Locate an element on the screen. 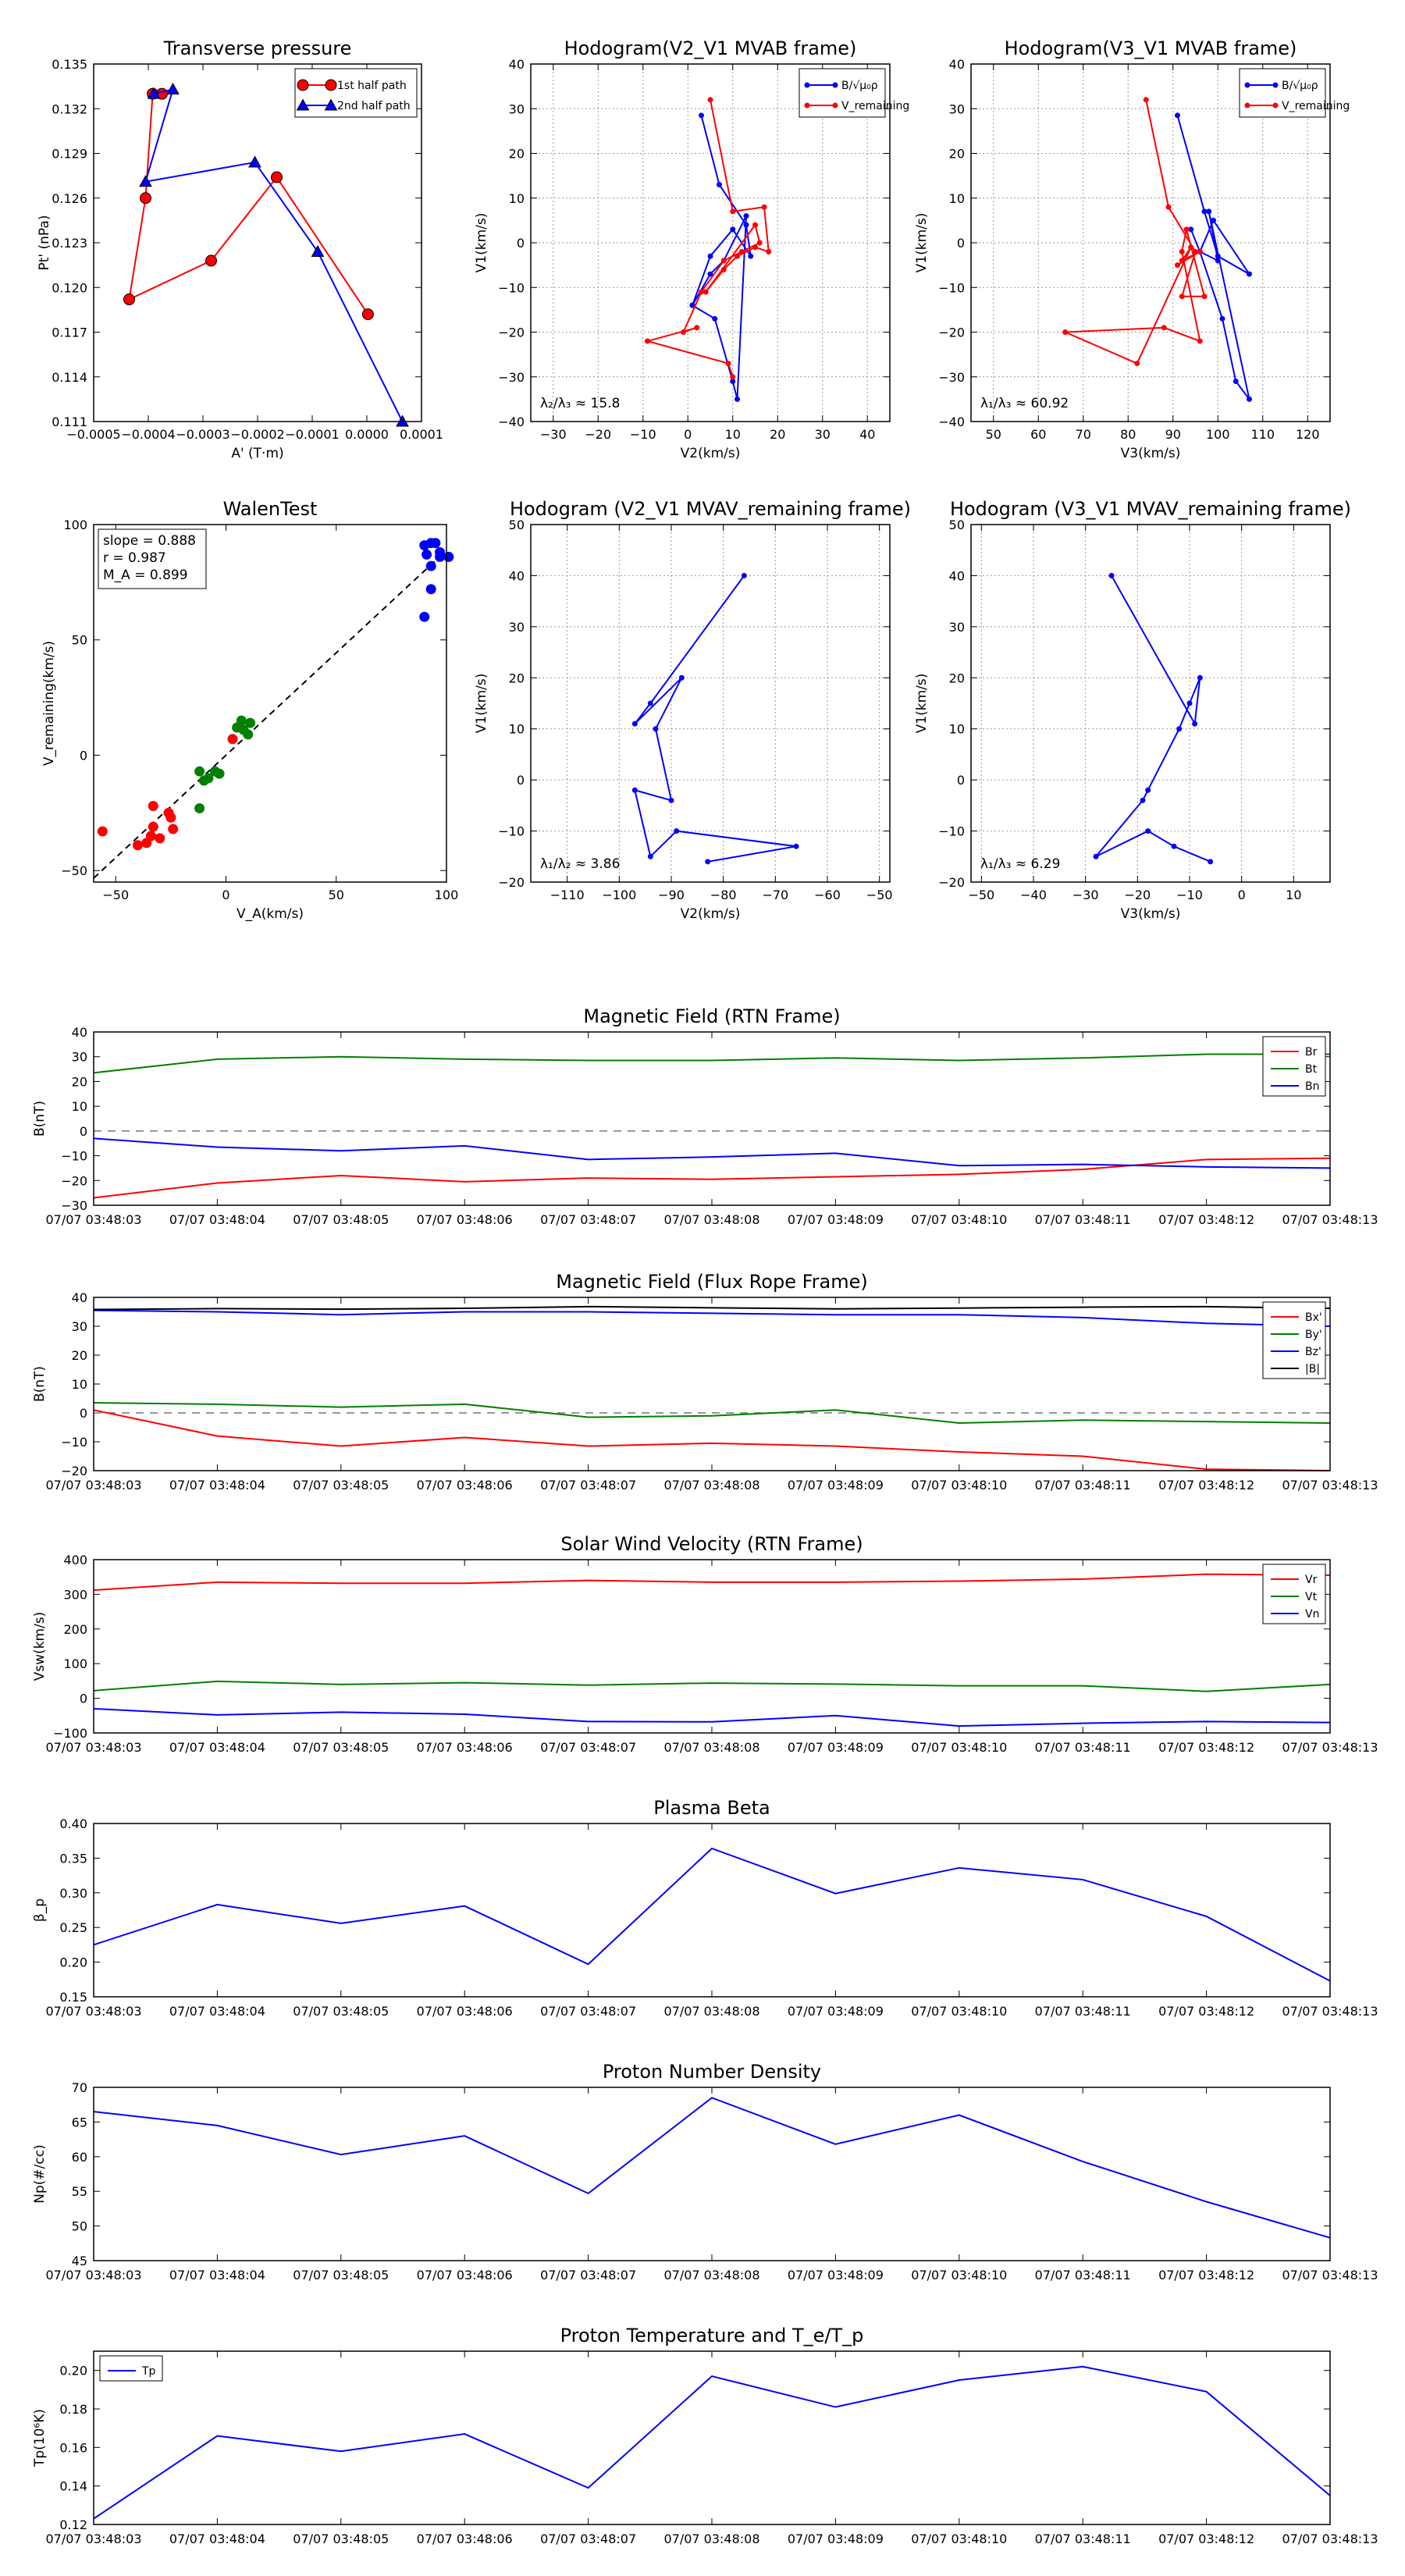 The height and width of the screenshot is (2576, 1405). series-line-vn is located at coordinates (712, 1717).